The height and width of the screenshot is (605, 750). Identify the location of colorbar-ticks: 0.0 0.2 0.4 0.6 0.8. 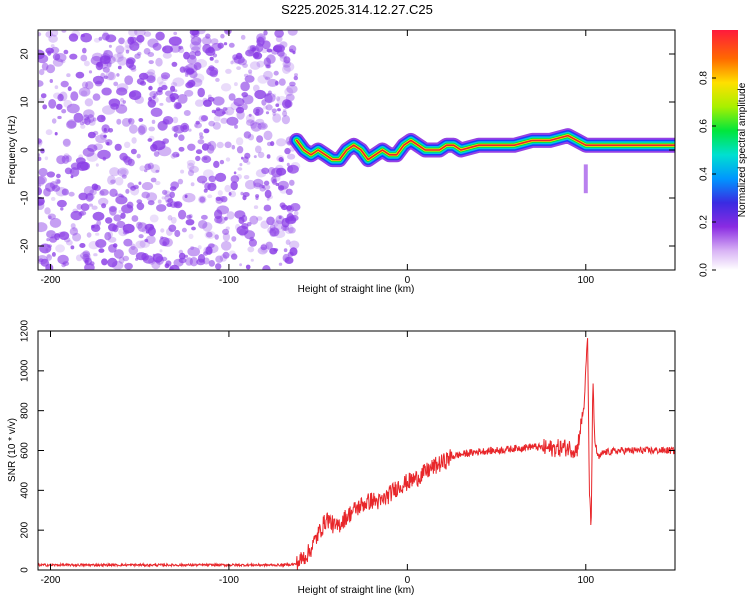
(707, 174).